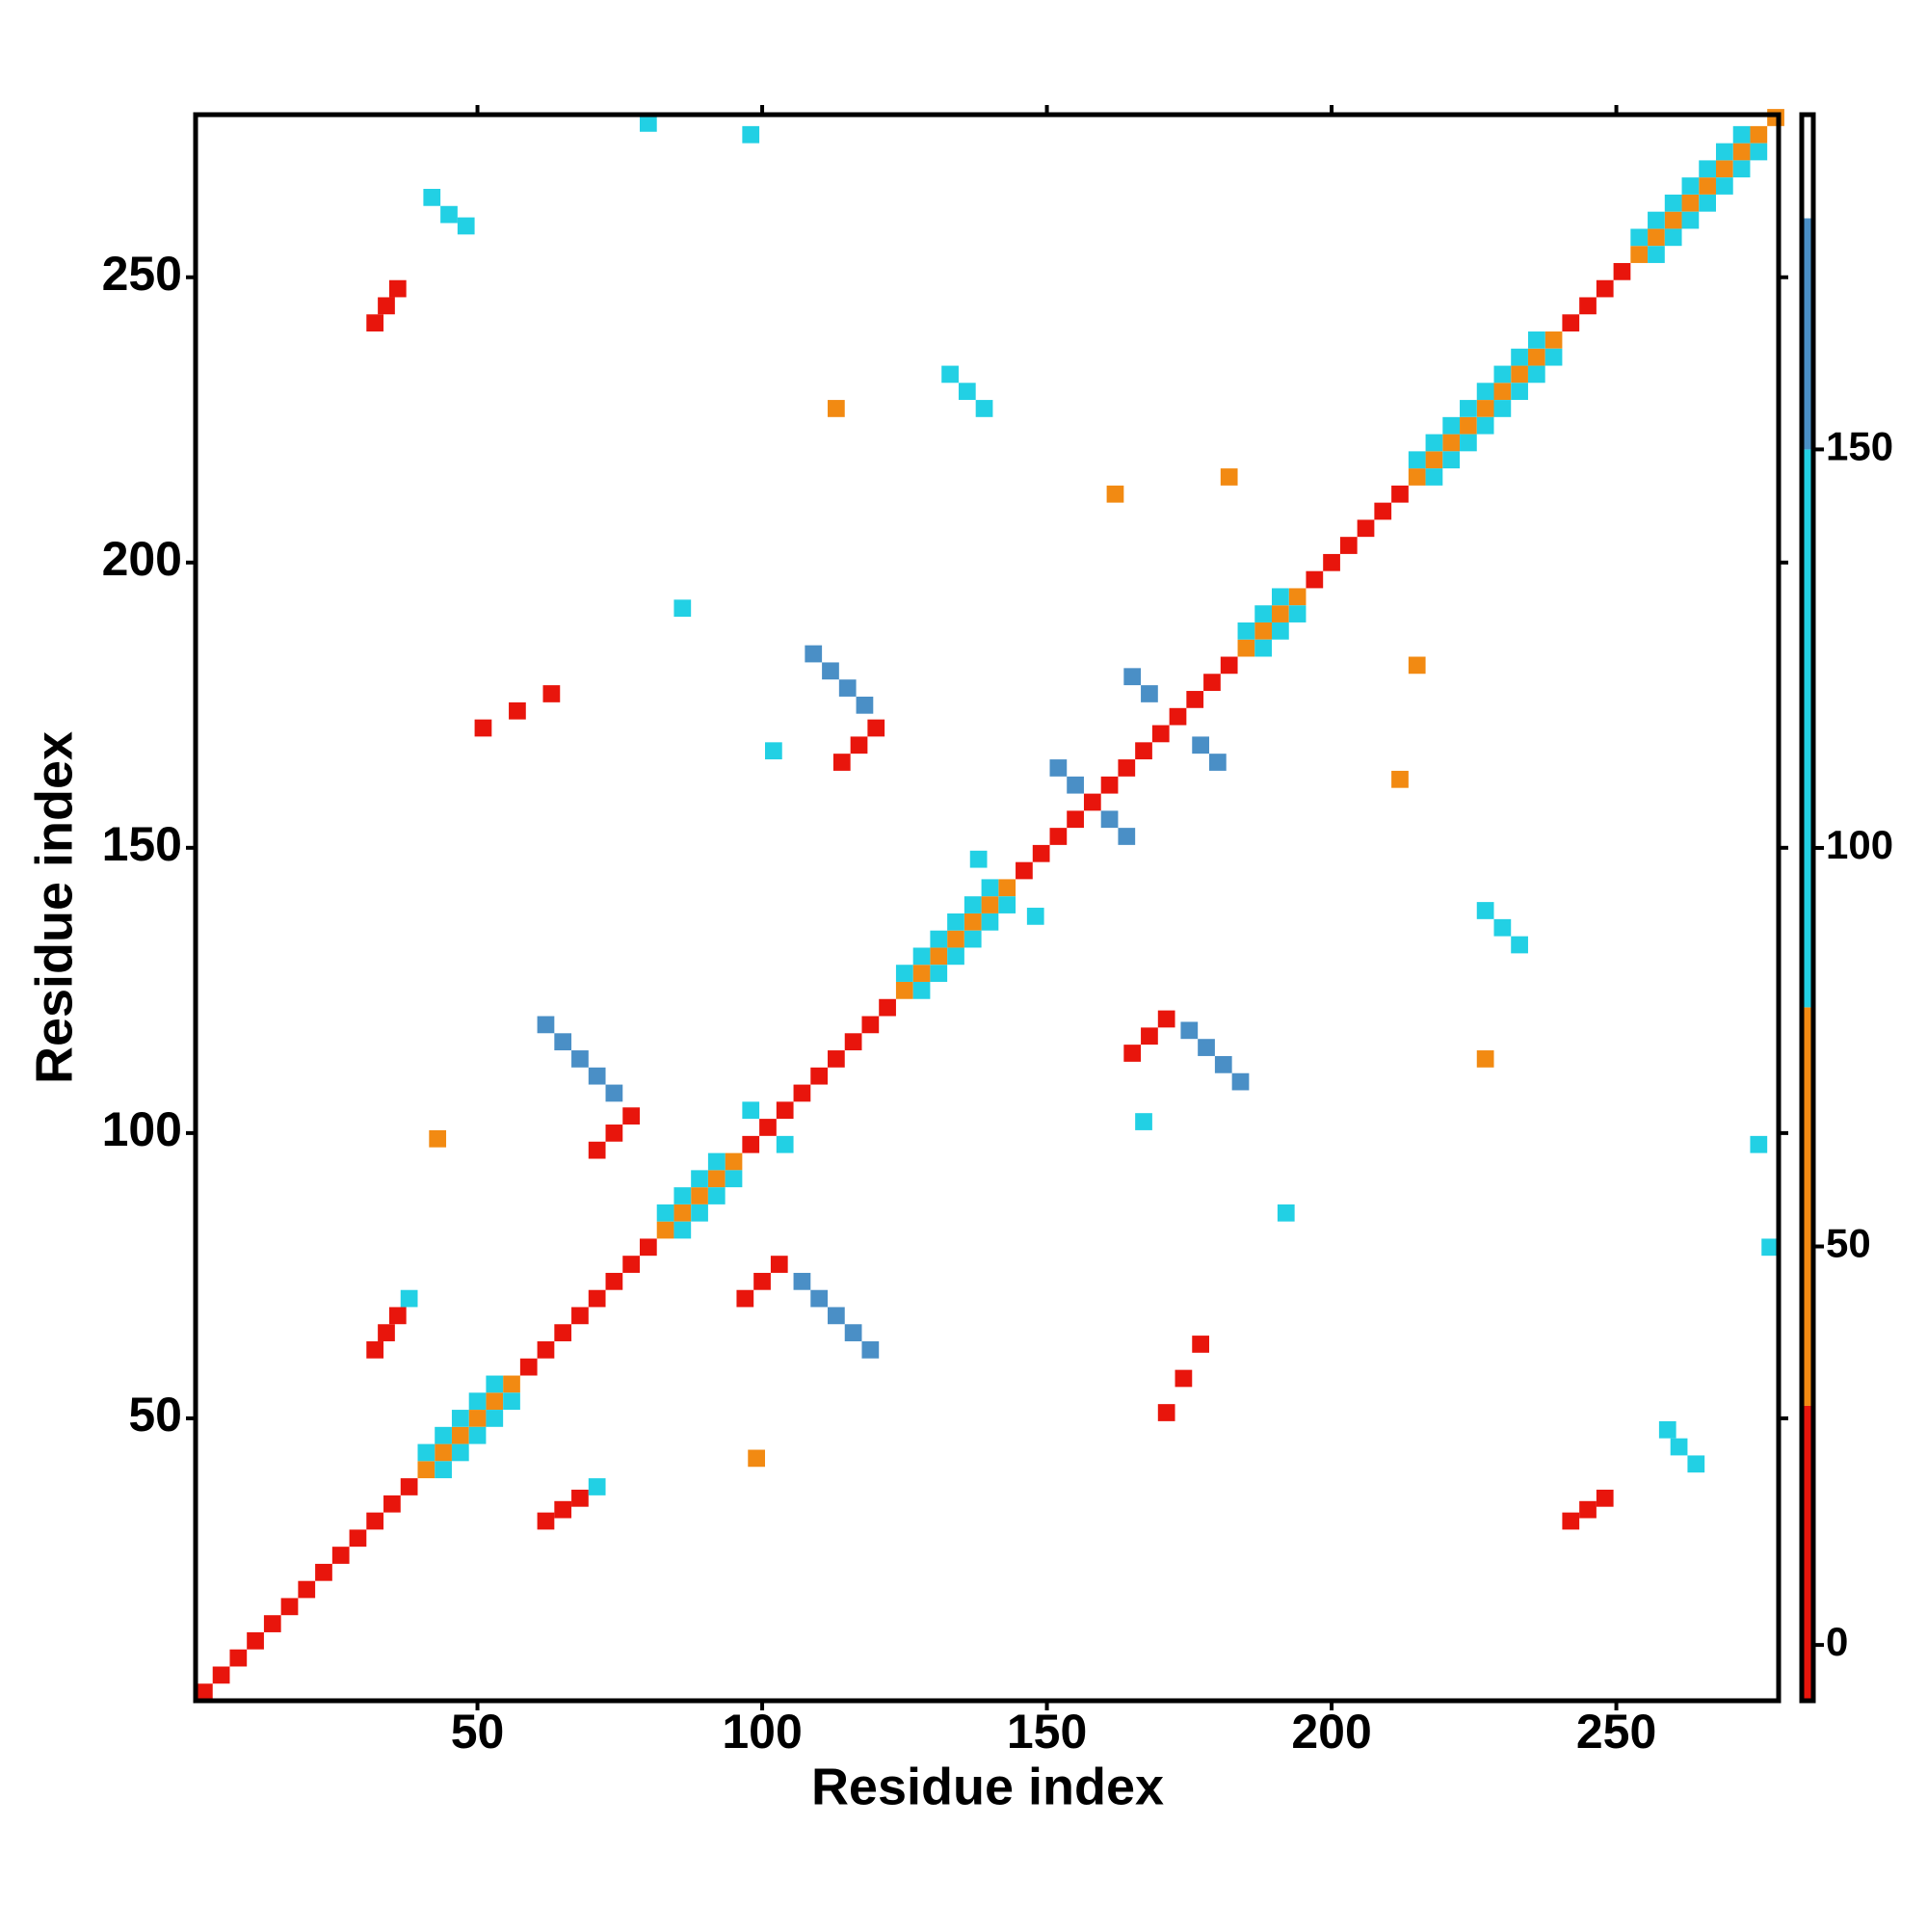 This screenshot has height=1932, width=1927. I want to click on colorbar-tick-label: 150, so click(1859, 445).